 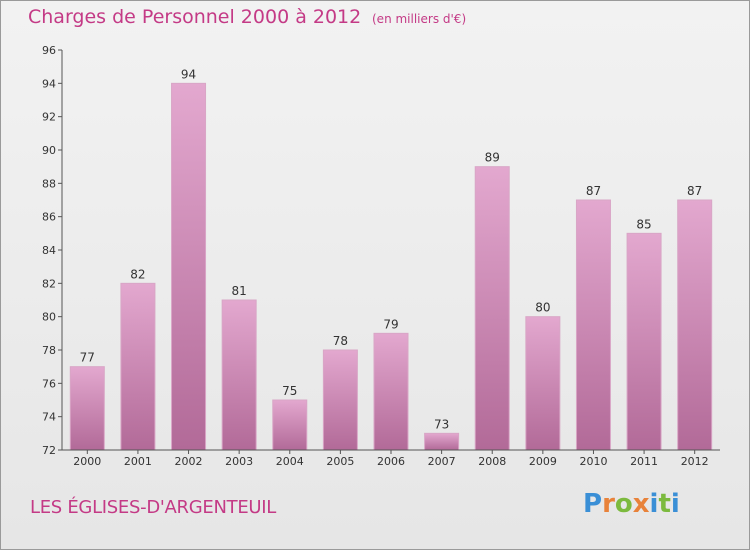 I want to click on data-label-2001: 82, so click(x=137, y=274).